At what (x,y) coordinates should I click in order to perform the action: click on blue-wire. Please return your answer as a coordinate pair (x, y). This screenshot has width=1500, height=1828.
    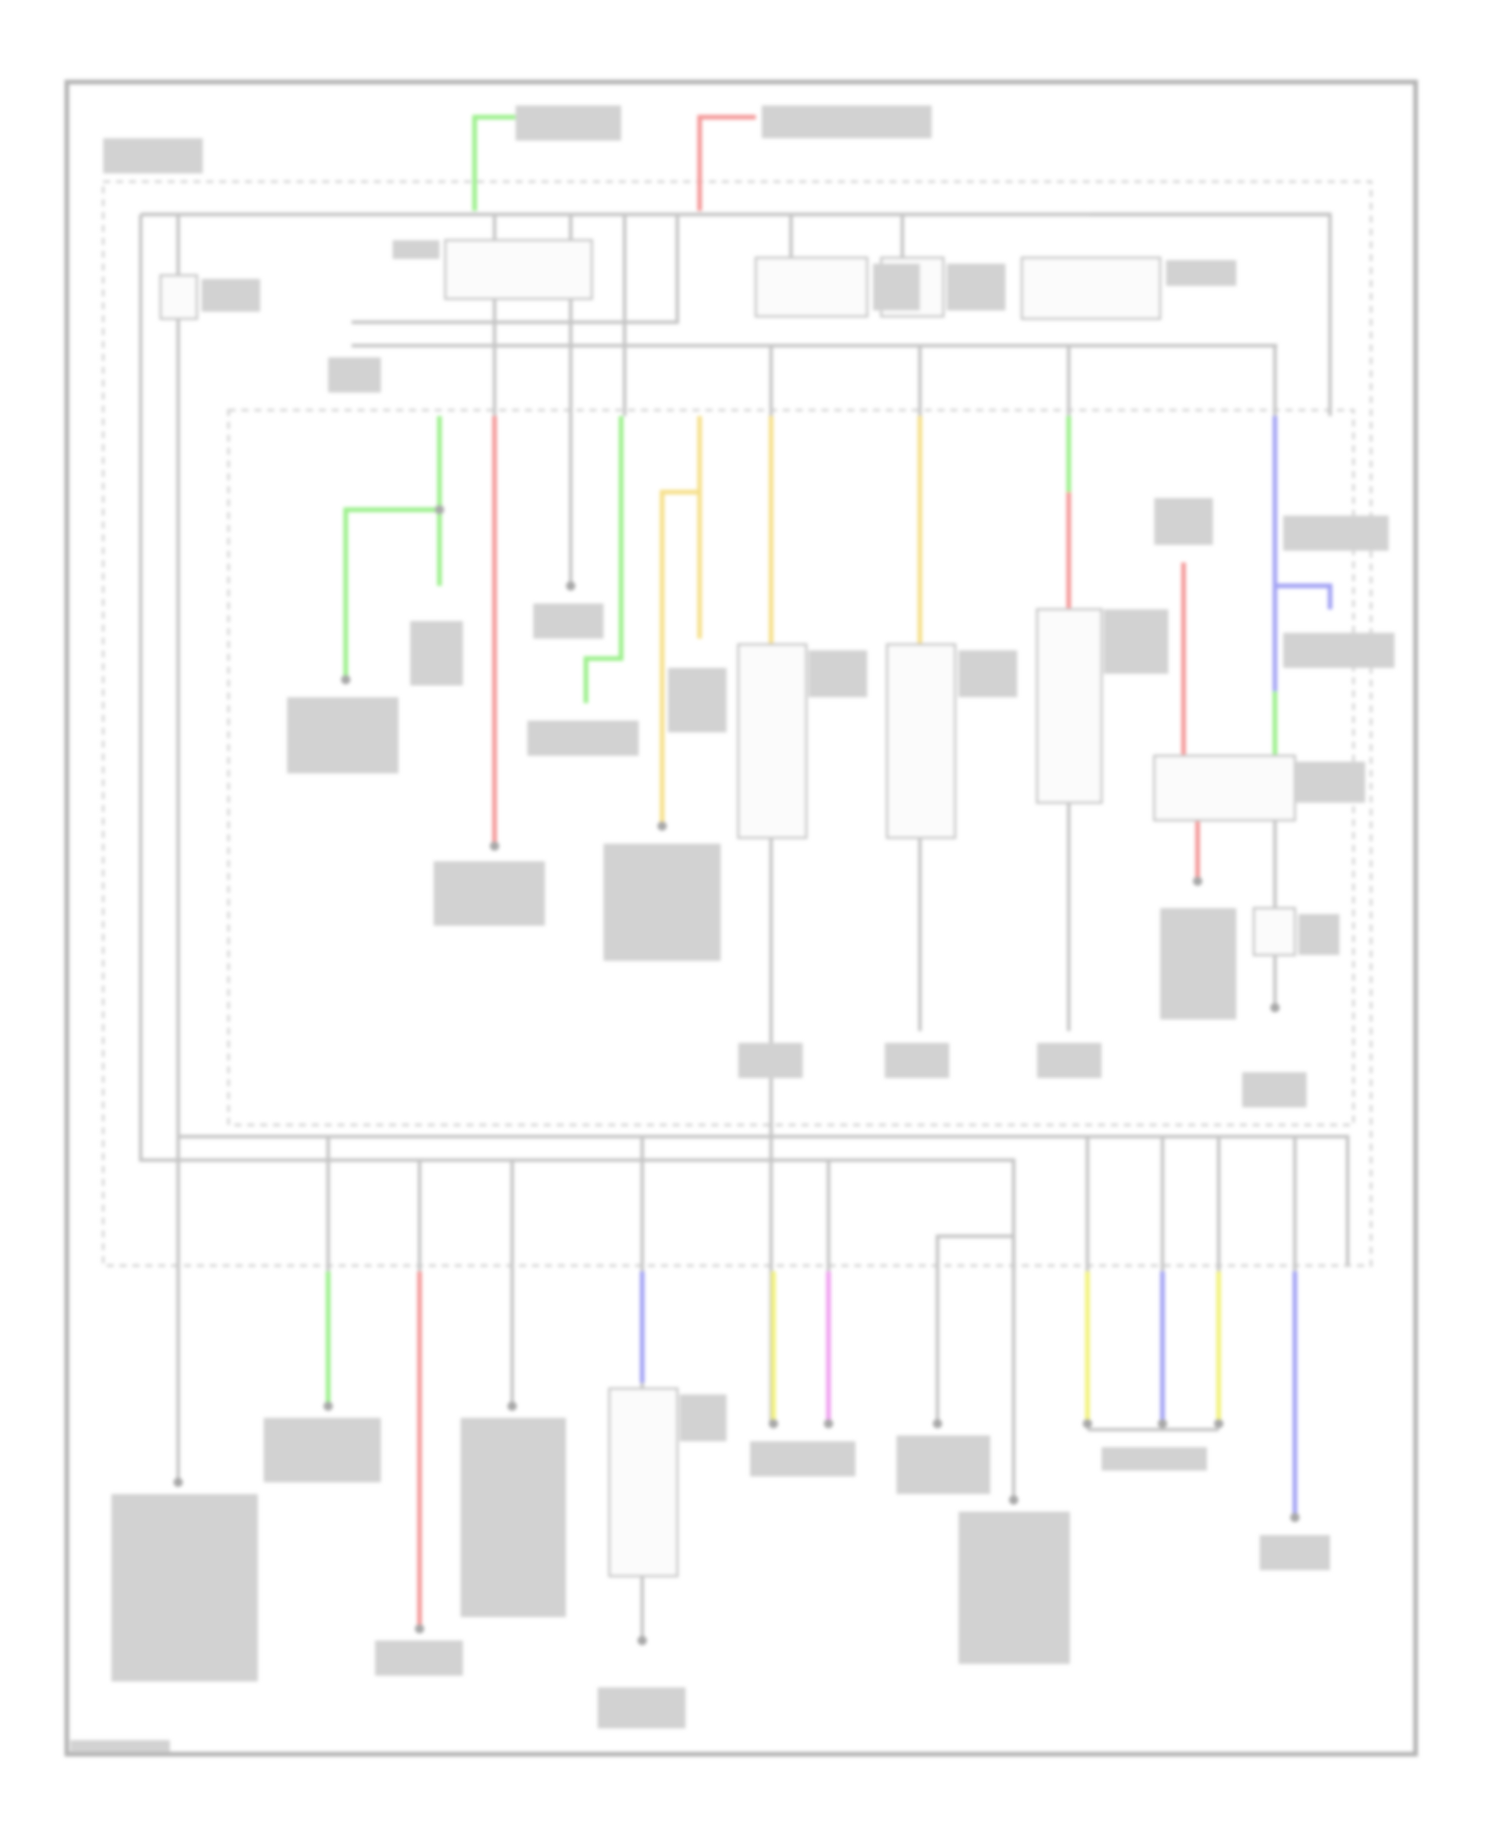
    Looking at the image, I should click on (1303, 596).